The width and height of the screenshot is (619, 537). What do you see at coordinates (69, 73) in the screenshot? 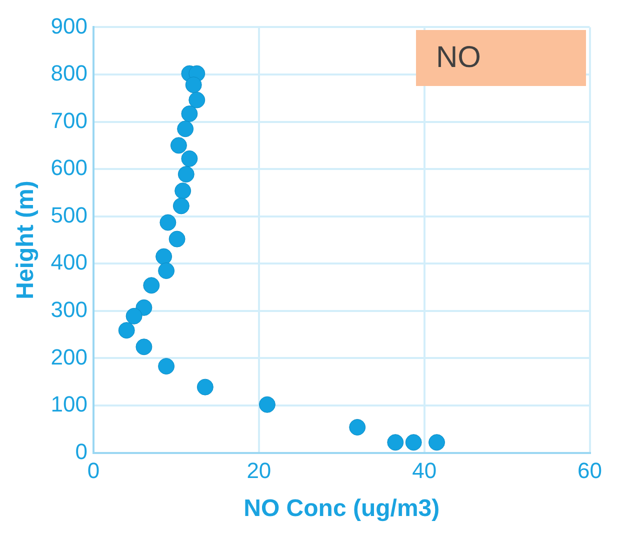
I see `y-tick-label: 800` at bounding box center [69, 73].